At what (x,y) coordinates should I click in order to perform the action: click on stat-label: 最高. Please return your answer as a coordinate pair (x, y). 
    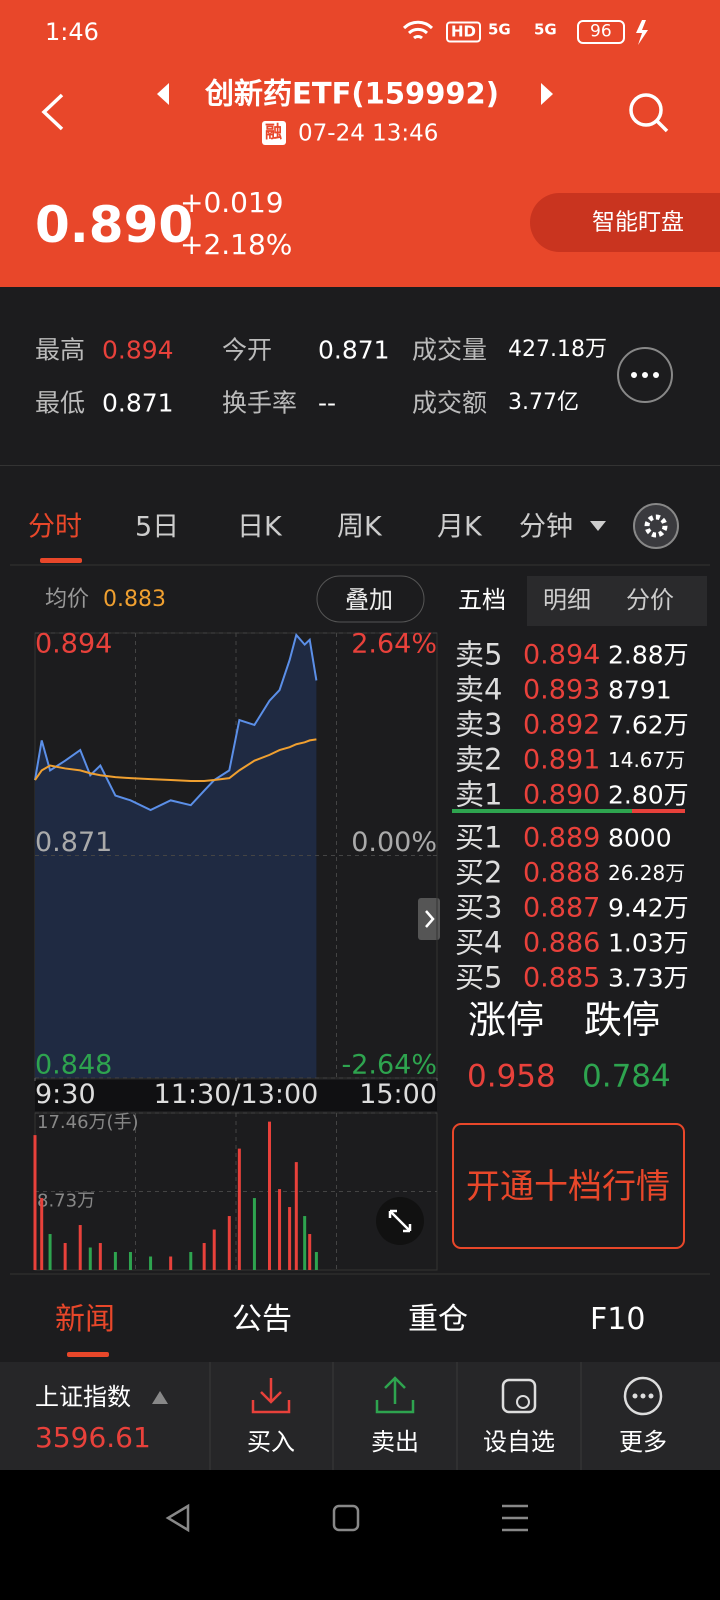
    Looking at the image, I should click on (60, 350).